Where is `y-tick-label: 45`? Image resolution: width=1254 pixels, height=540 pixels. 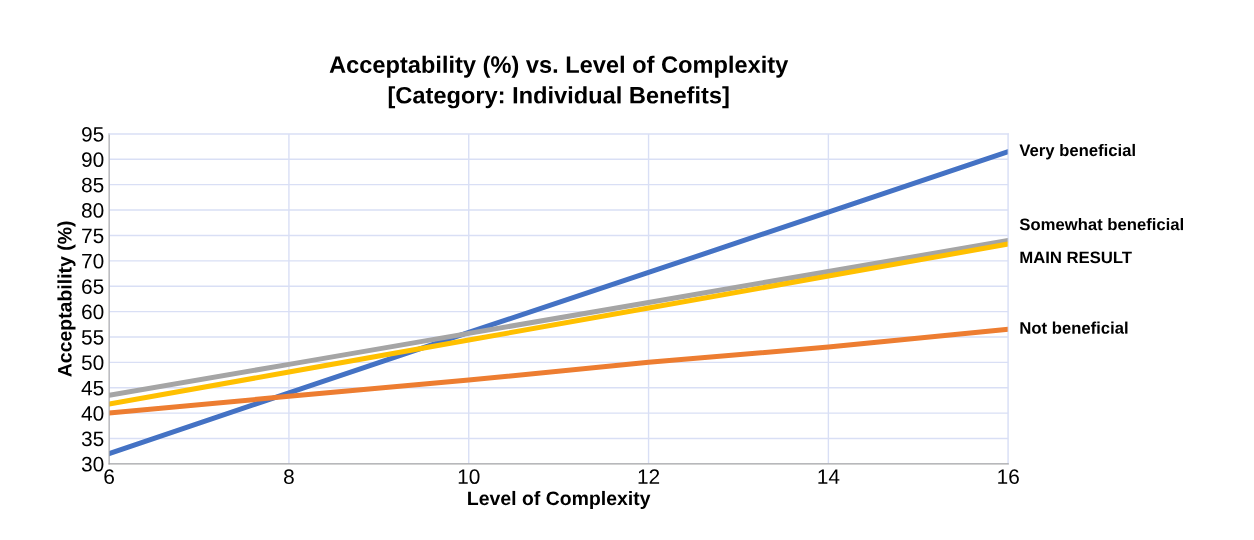 y-tick-label: 45 is located at coordinates (92, 388).